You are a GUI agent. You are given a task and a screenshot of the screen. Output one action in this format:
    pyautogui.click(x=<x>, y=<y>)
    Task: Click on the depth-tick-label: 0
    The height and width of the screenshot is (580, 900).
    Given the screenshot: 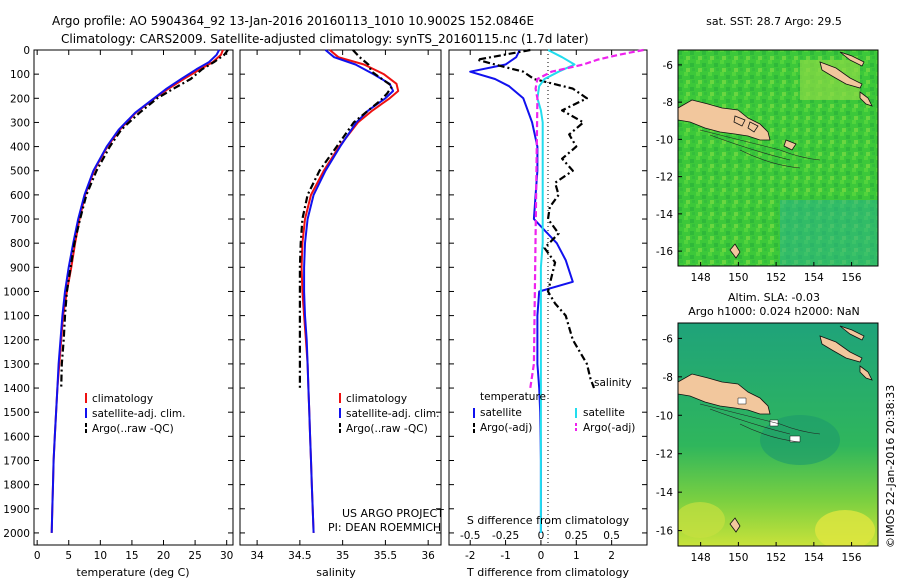 What is the action you would take?
    pyautogui.click(x=26, y=51)
    